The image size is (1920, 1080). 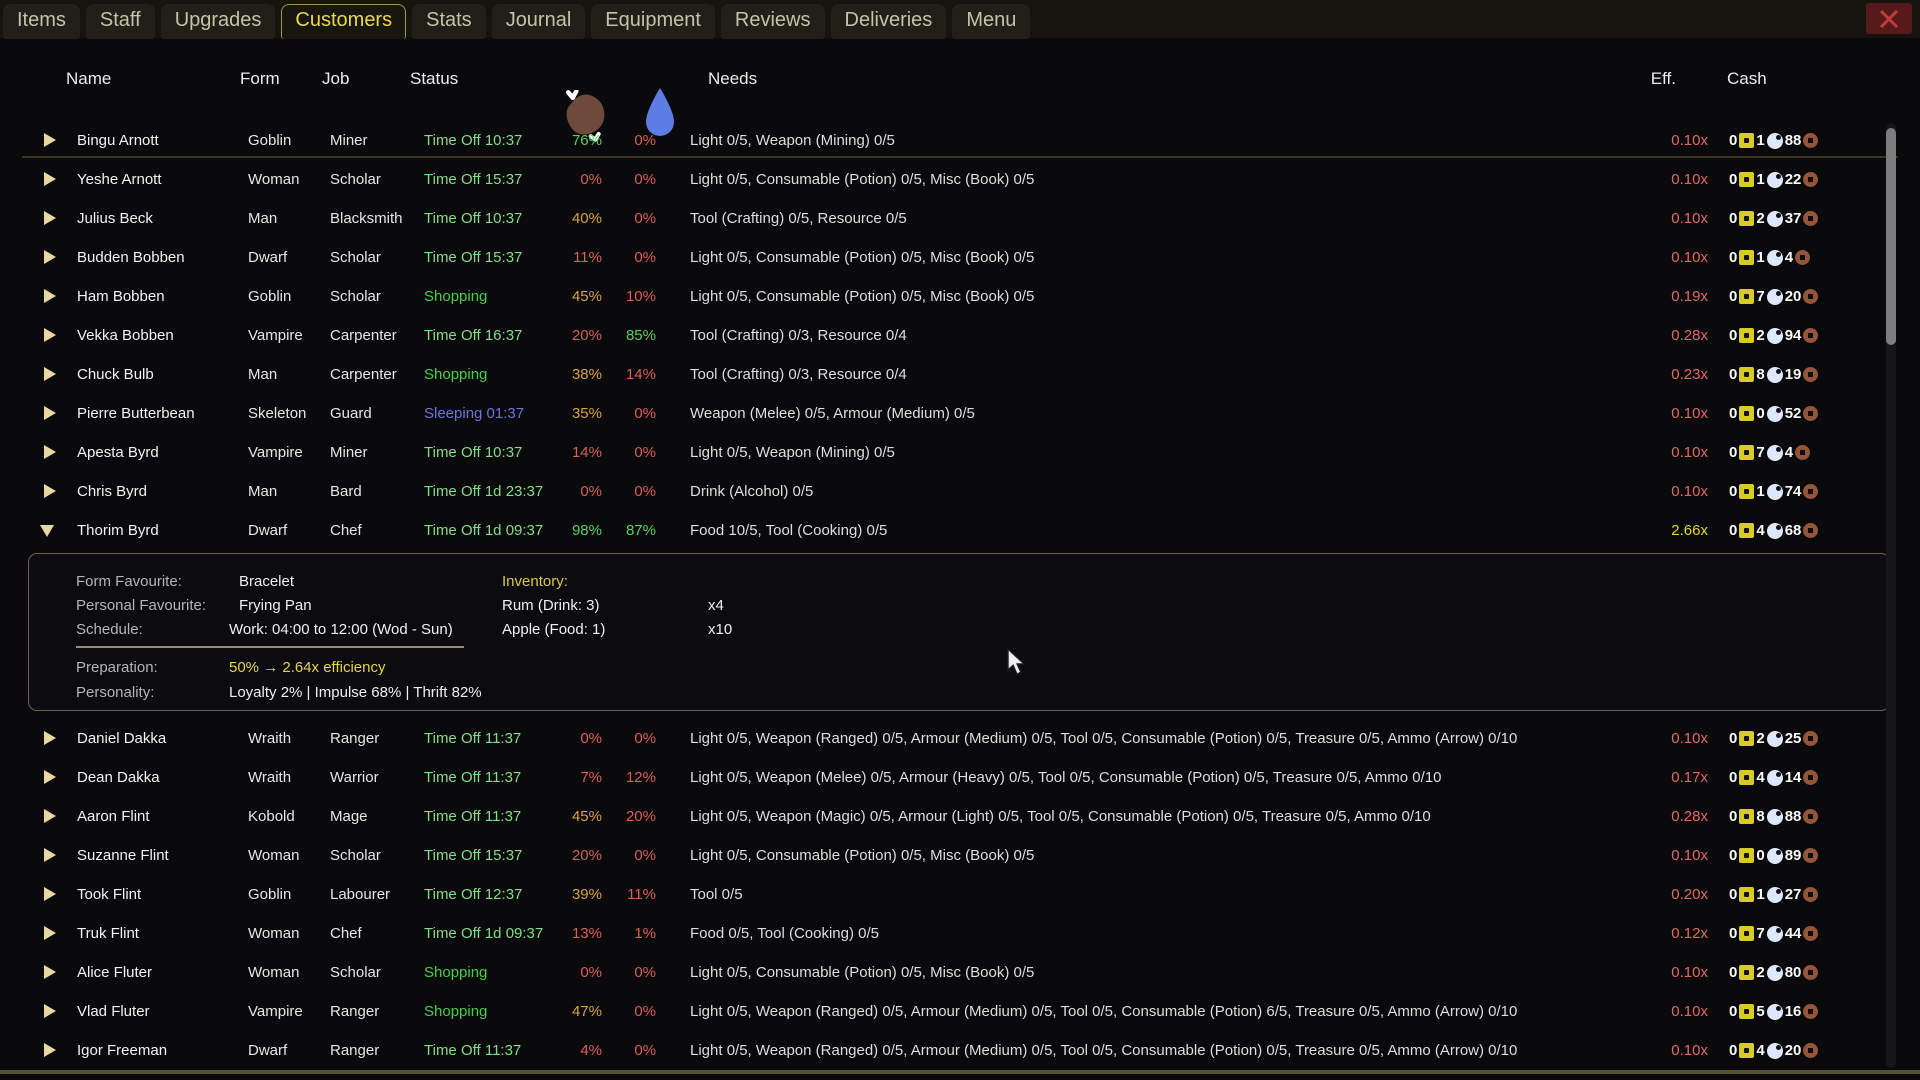 I want to click on column-header-cash: Cash, so click(x=1747, y=78).